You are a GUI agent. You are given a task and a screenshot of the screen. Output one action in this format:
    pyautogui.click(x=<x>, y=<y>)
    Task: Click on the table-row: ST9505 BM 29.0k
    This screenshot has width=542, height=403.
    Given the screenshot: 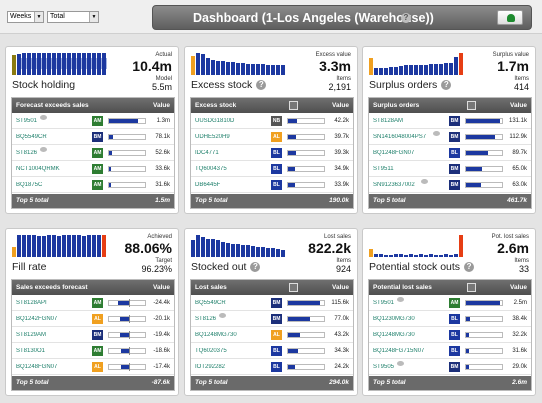 What is the action you would take?
    pyautogui.click(x=450, y=367)
    